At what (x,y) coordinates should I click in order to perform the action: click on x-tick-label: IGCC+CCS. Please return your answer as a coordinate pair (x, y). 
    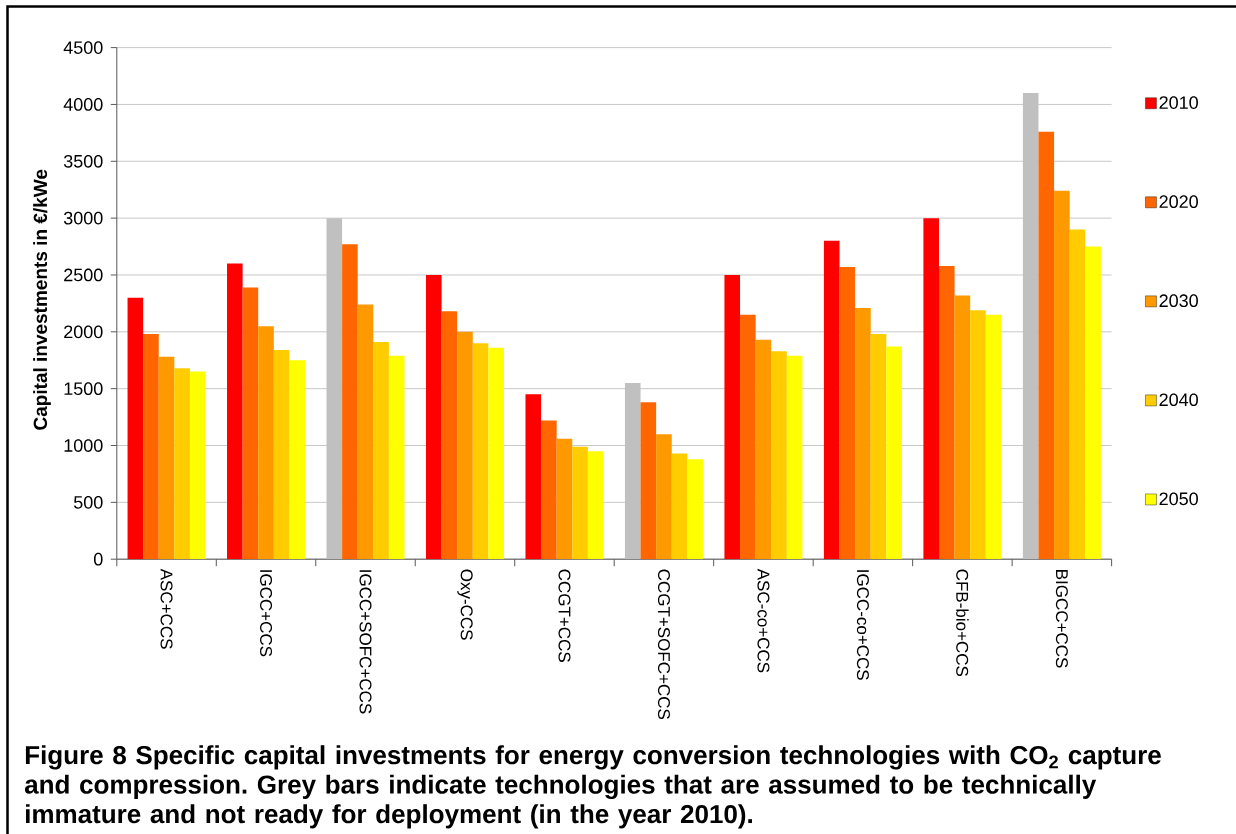
    Looking at the image, I should click on (266, 613).